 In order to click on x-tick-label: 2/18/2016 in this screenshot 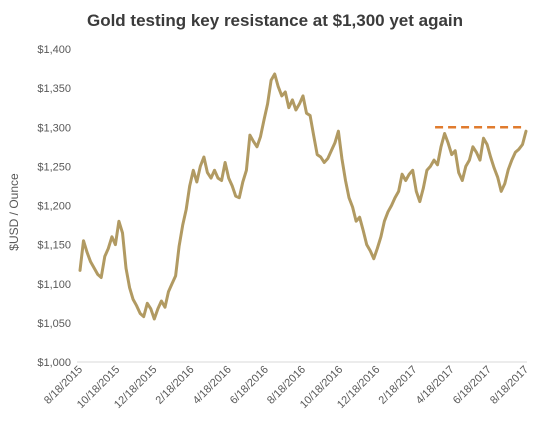, I will do `click(175, 385)`.